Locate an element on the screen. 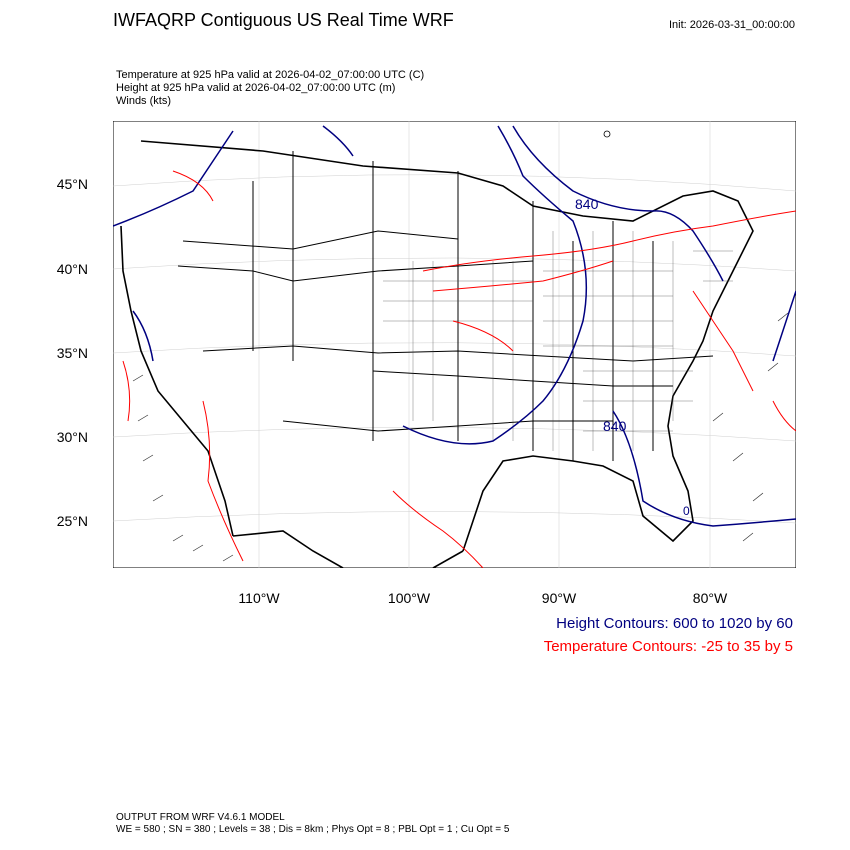 Image resolution: width=850 pixels, height=850 pixels. lat-label-35n: 35°N is located at coordinates (72, 353).